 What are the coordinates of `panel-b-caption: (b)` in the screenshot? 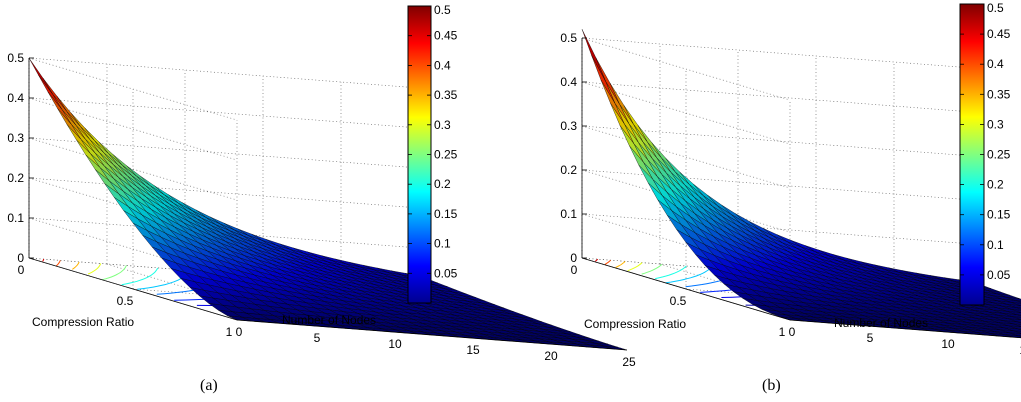 It's located at (771, 385).